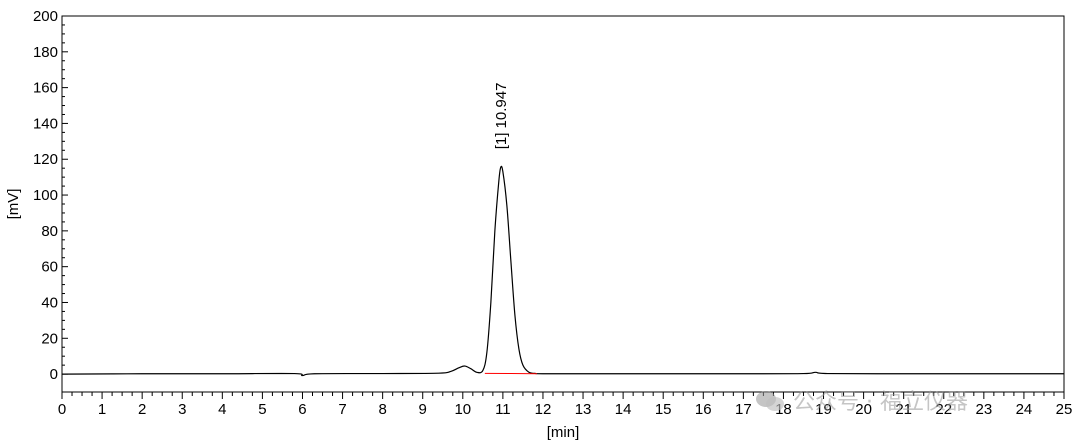  I want to click on y-axis-label: [mV], so click(13, 204).